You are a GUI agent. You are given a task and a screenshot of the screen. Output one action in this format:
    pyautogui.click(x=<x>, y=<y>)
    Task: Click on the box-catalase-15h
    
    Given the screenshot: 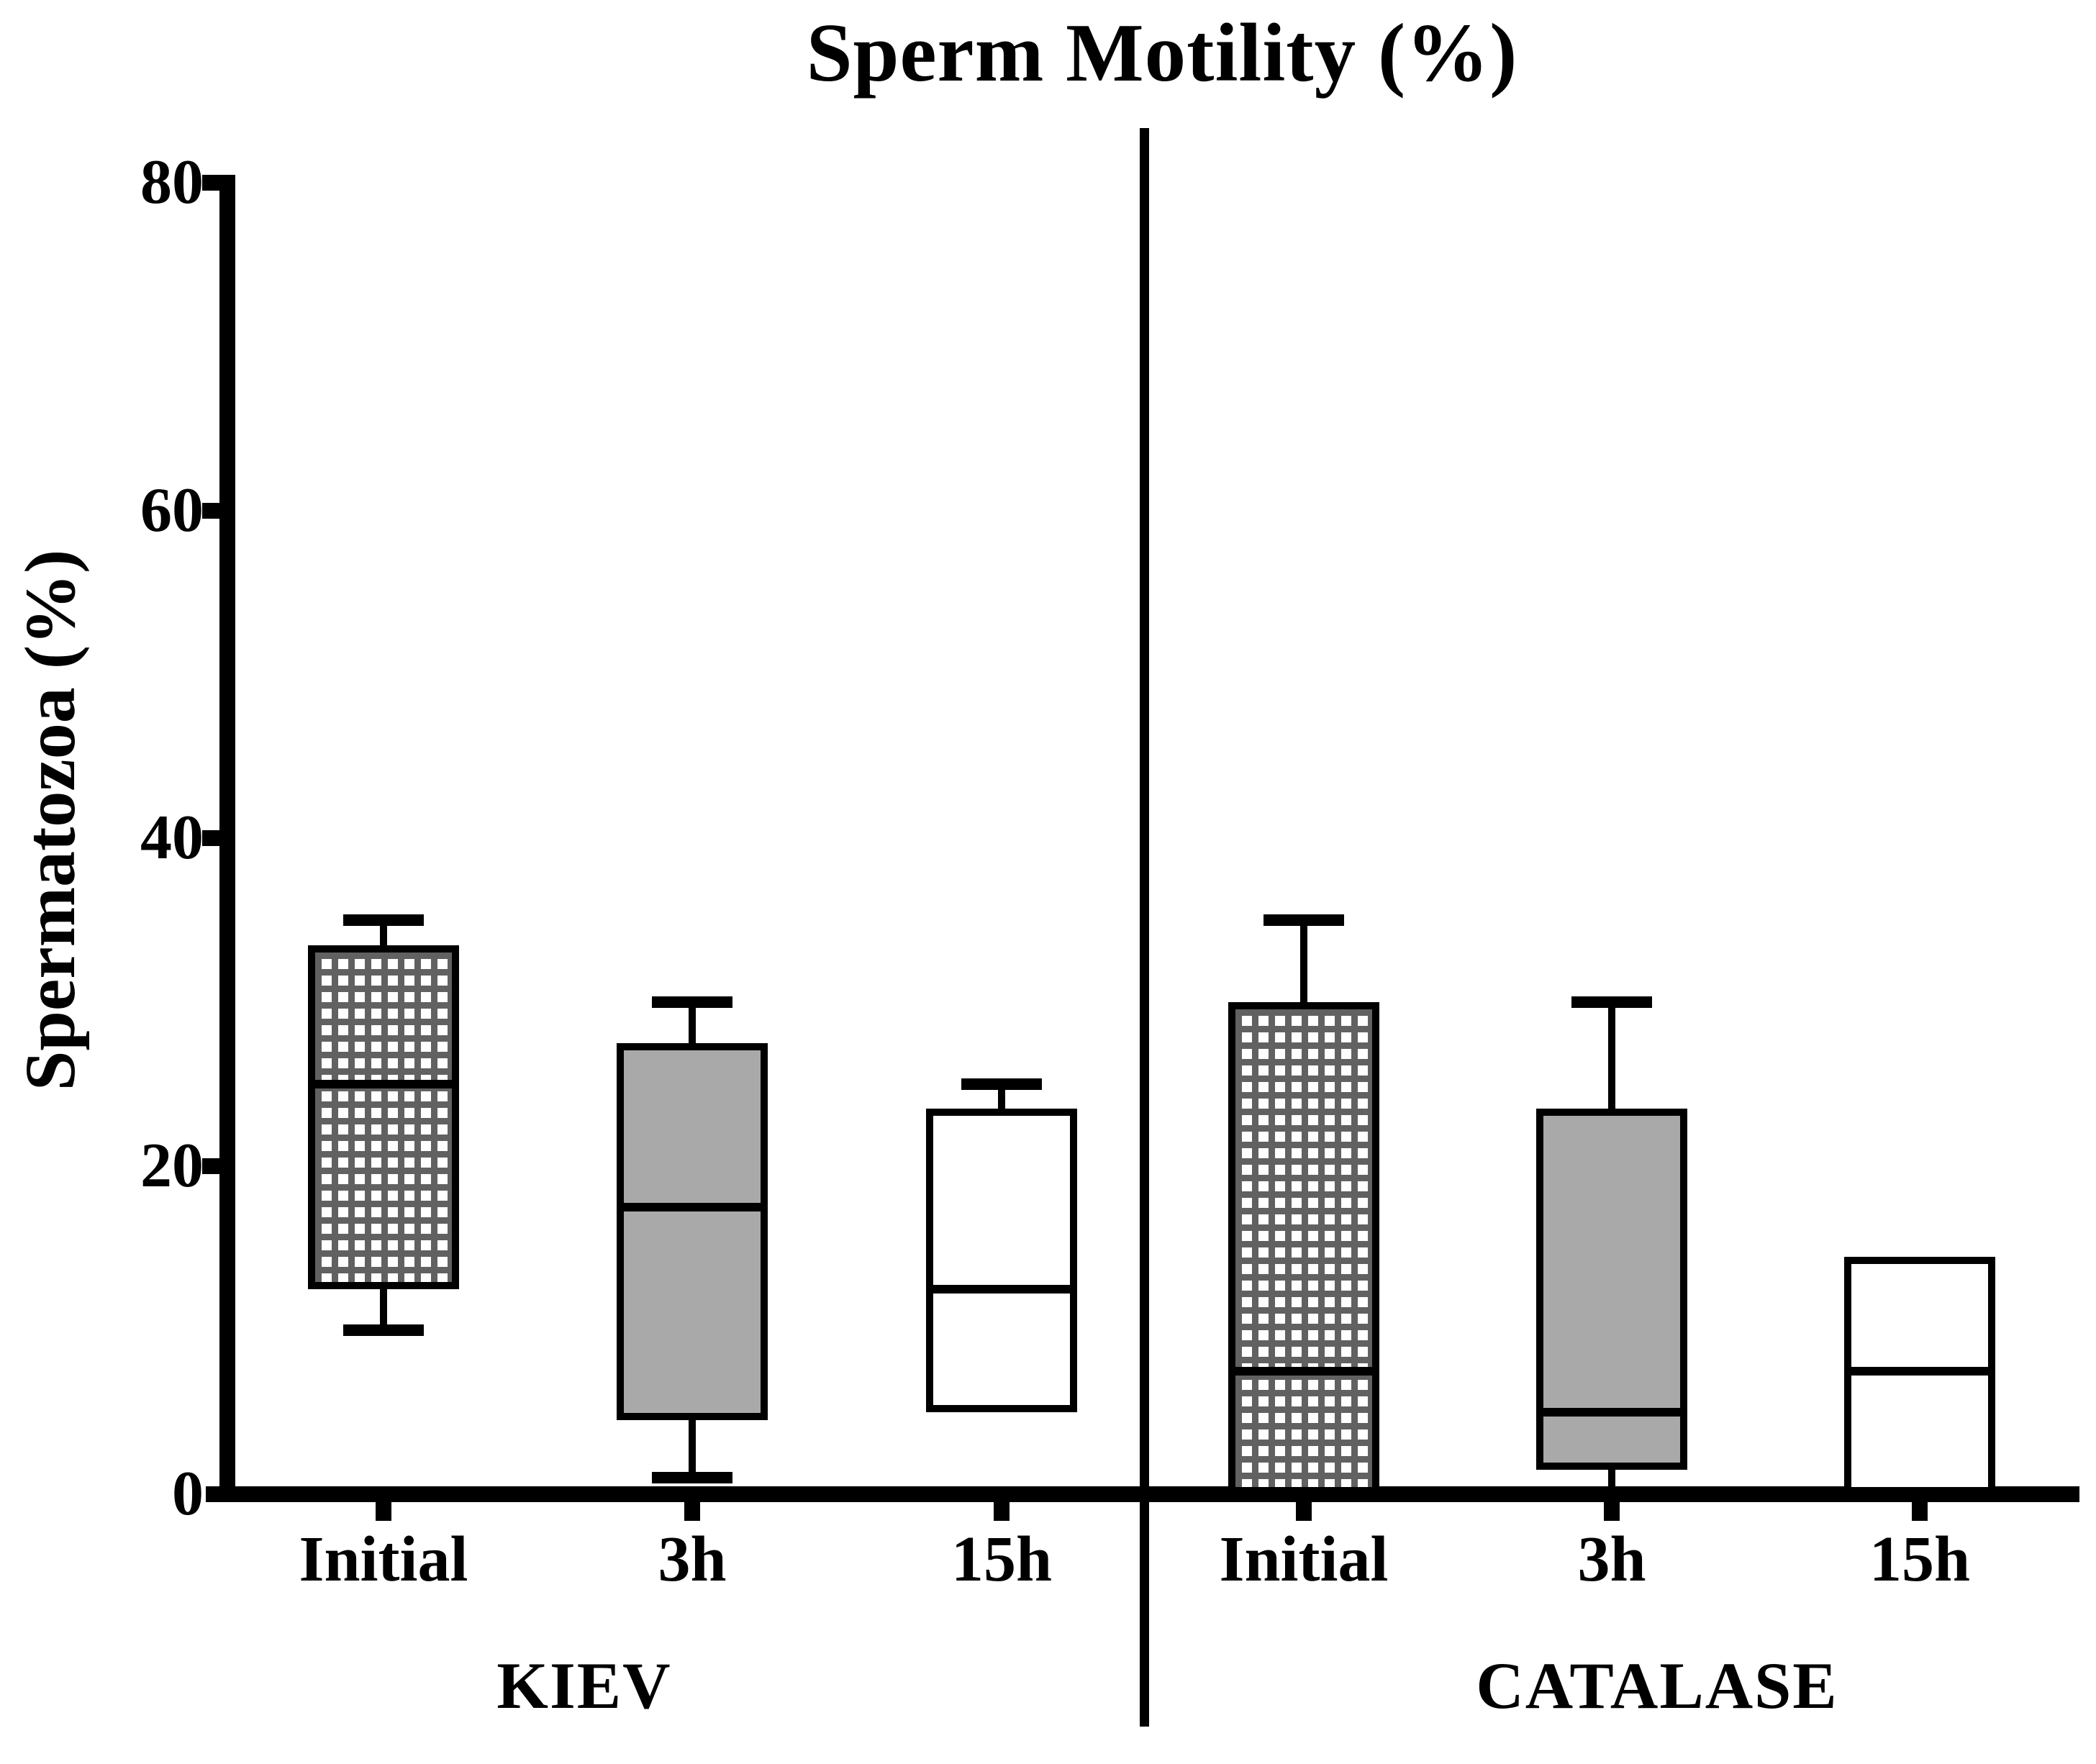 What is the action you would take?
    pyautogui.click(x=1920, y=1375)
    